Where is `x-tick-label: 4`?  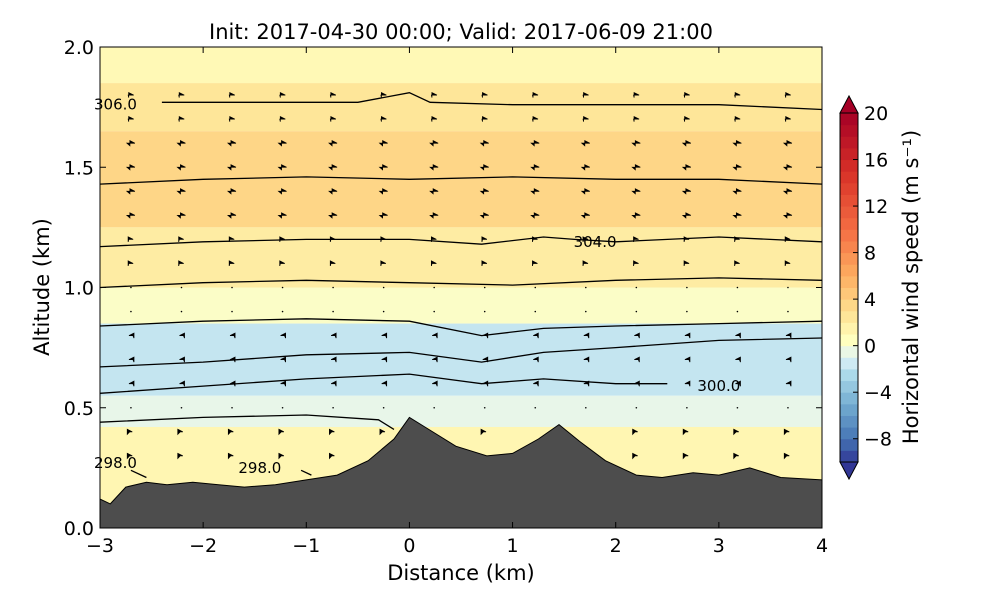 x-tick-label: 4 is located at coordinates (822, 546).